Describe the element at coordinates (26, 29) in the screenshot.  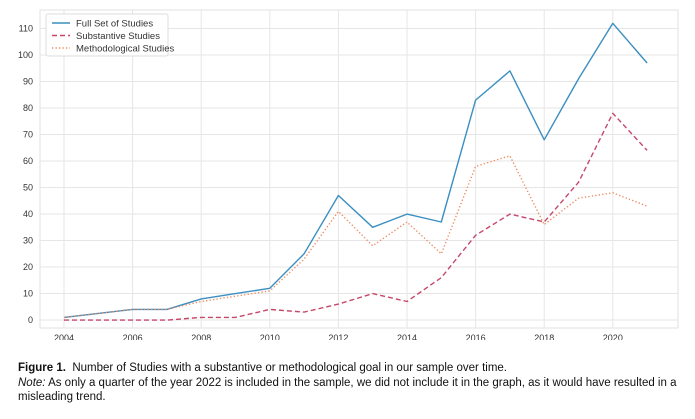
I see `y-tick-label: 110` at that location.